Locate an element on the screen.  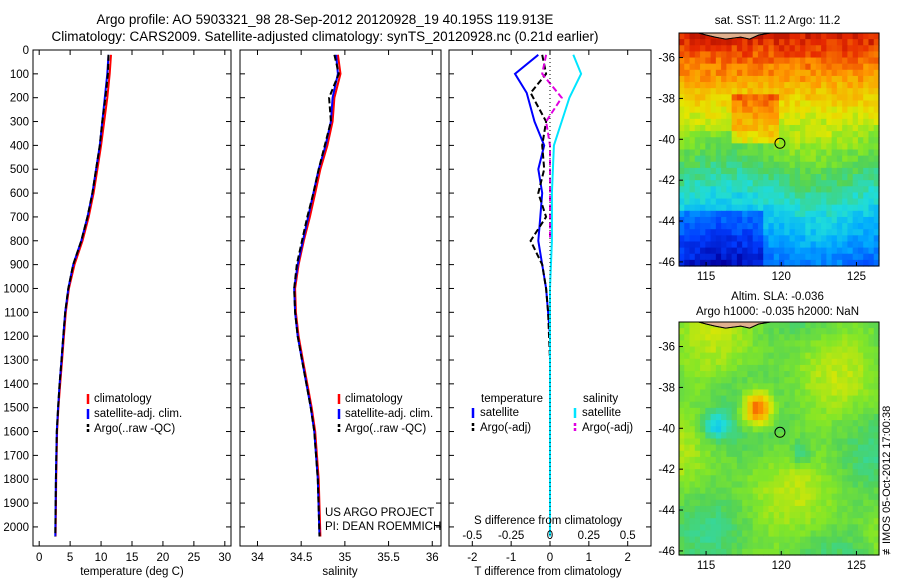
pi-label: PI: DEAN ROEMMICH is located at coordinates (383, 527).